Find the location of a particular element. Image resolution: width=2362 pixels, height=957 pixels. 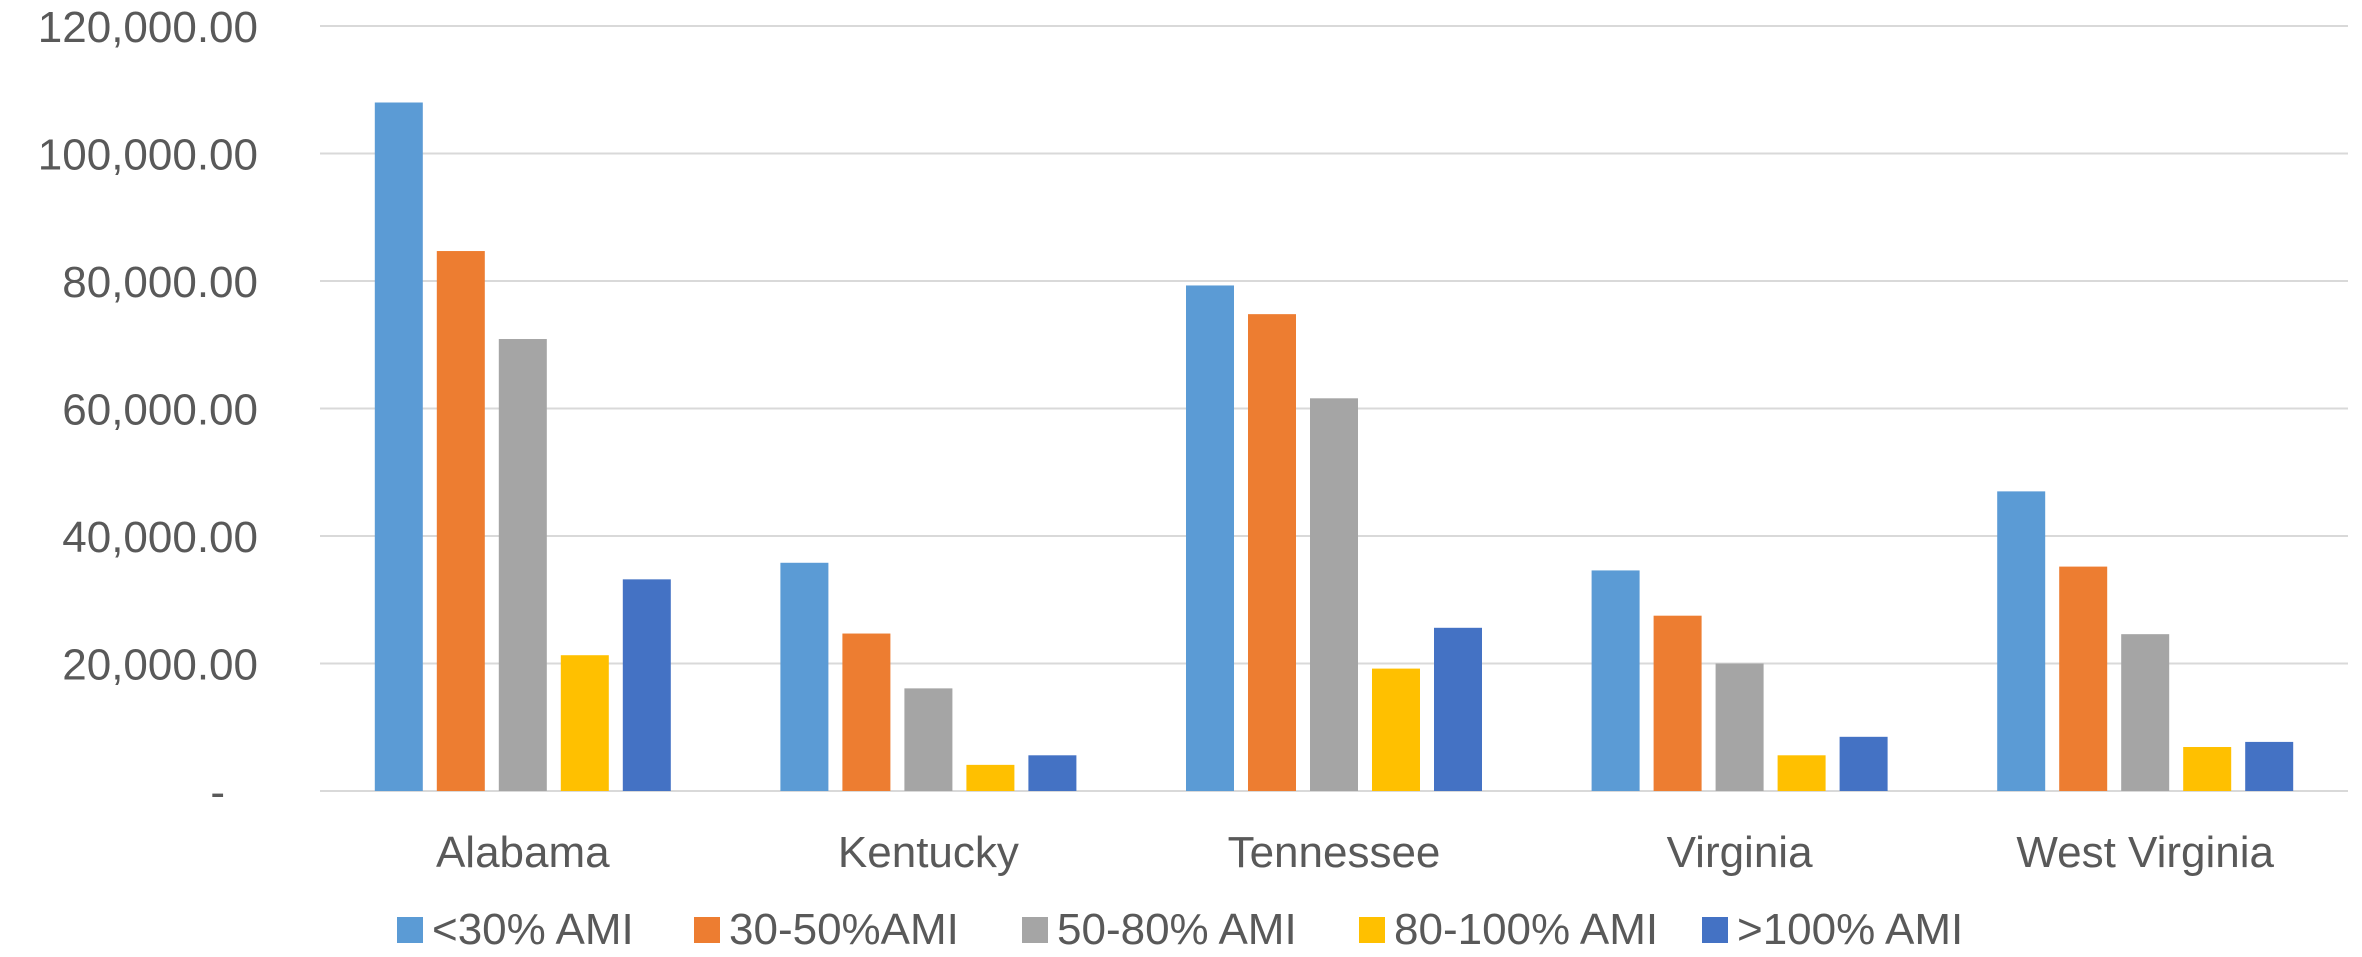

legend-label: >100% AMI is located at coordinates (1850, 929).